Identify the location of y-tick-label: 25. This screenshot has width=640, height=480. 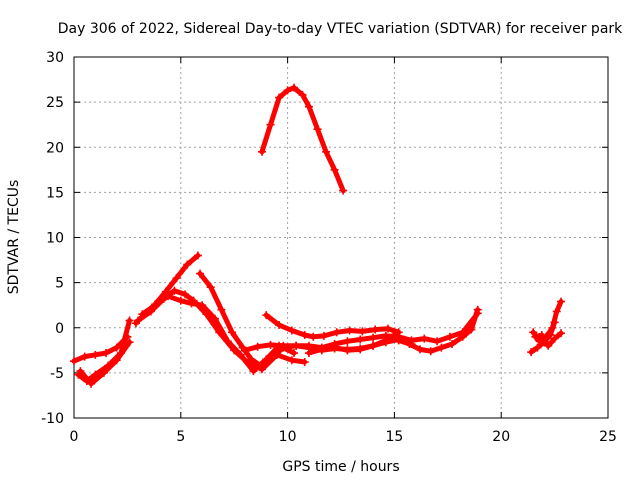
(55, 103).